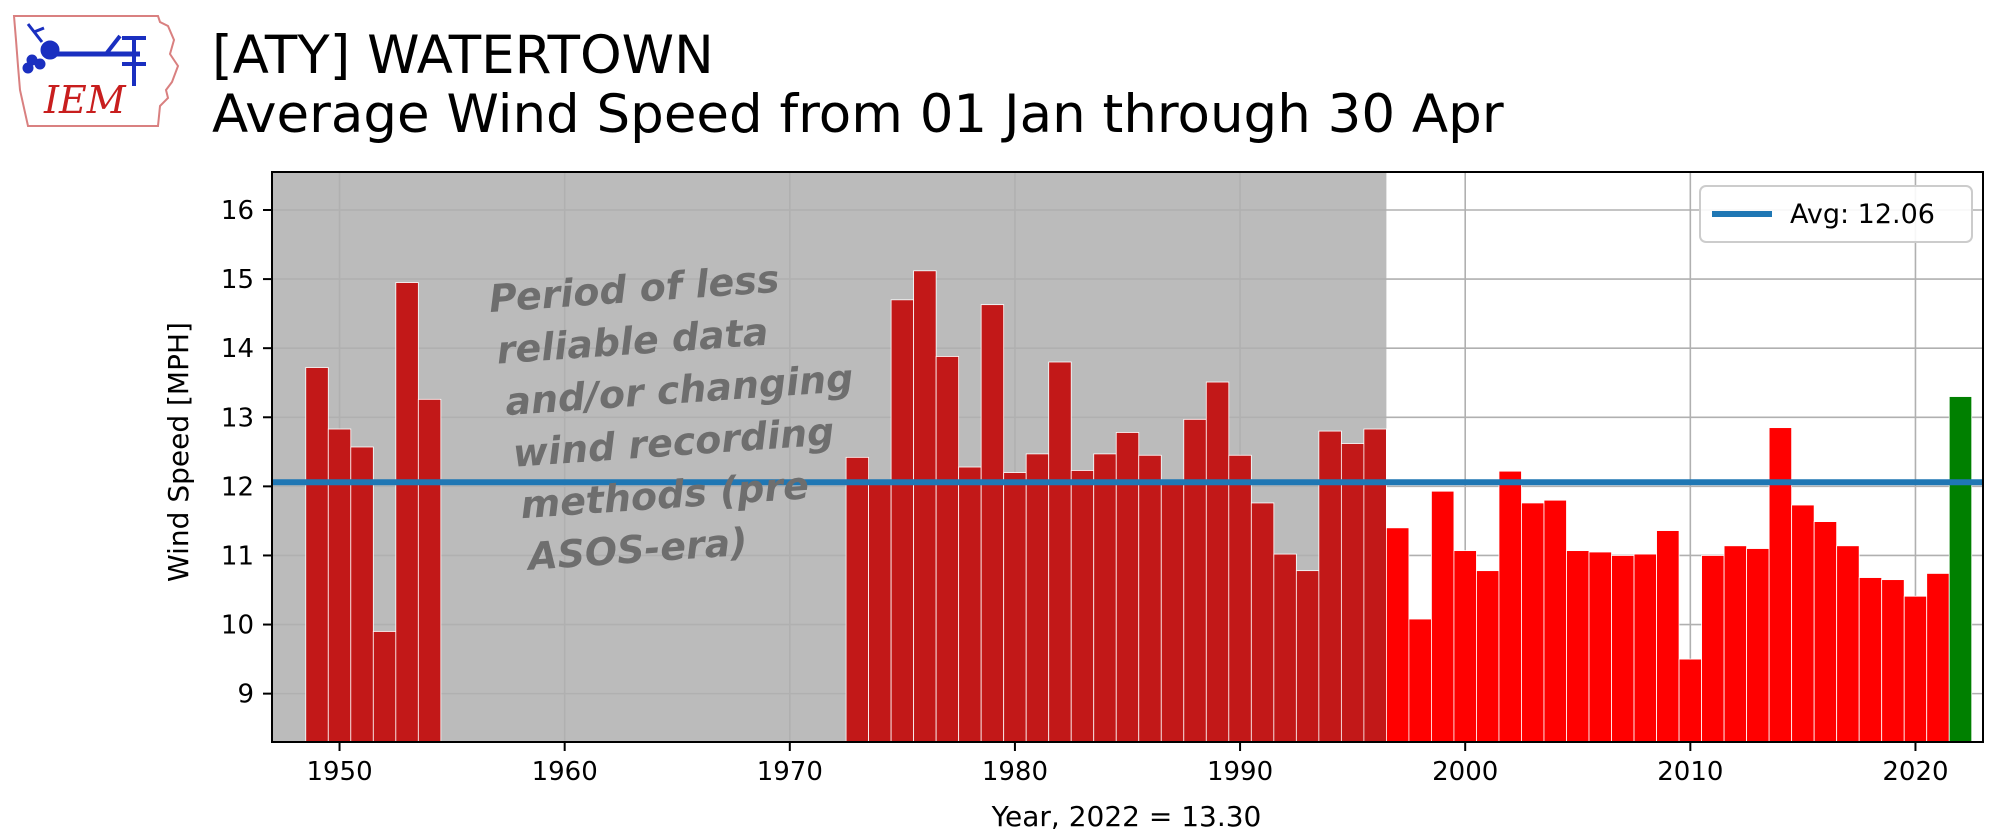 The image size is (2000, 838). What do you see at coordinates (237, 280) in the screenshot?
I see `y-tick-label: 15` at bounding box center [237, 280].